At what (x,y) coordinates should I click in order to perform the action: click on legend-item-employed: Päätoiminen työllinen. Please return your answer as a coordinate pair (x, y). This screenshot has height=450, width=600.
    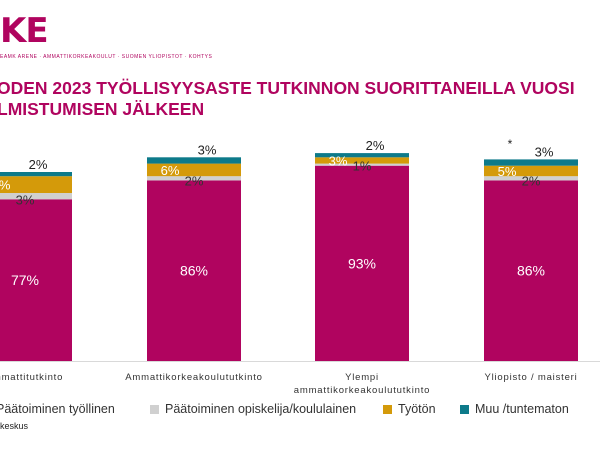
    Looking at the image, I should click on (57, 409).